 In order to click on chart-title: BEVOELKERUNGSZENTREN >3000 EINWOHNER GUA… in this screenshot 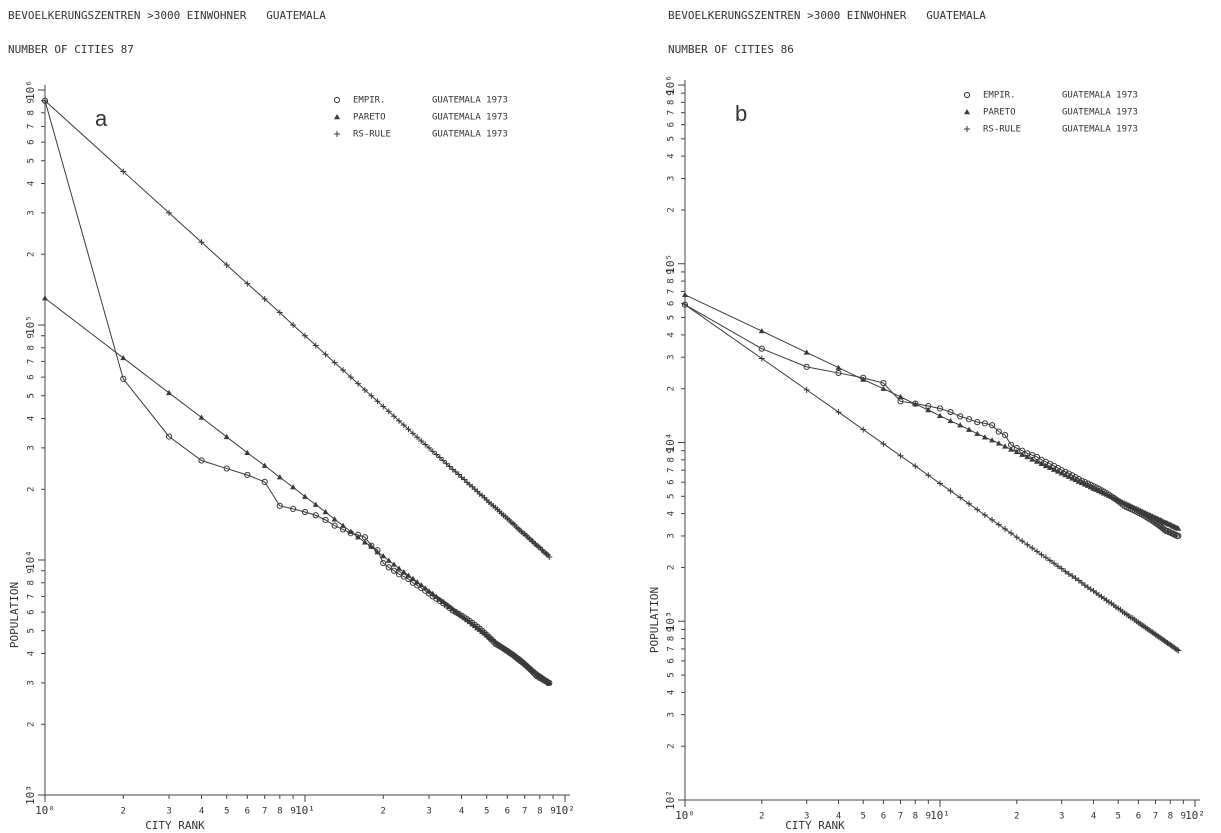, I will do `click(827, 15)`.